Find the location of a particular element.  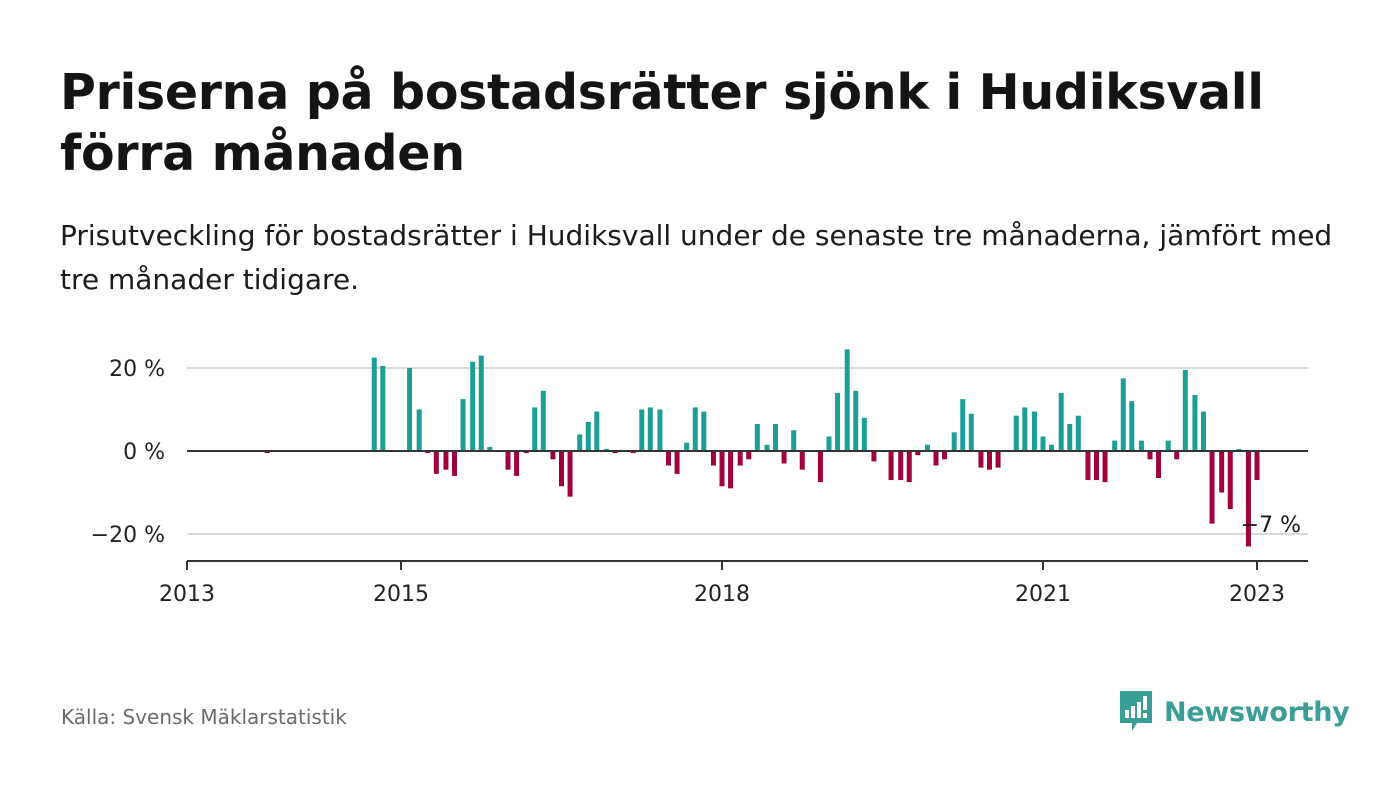

x-tick-label: 2015 is located at coordinates (401, 594).